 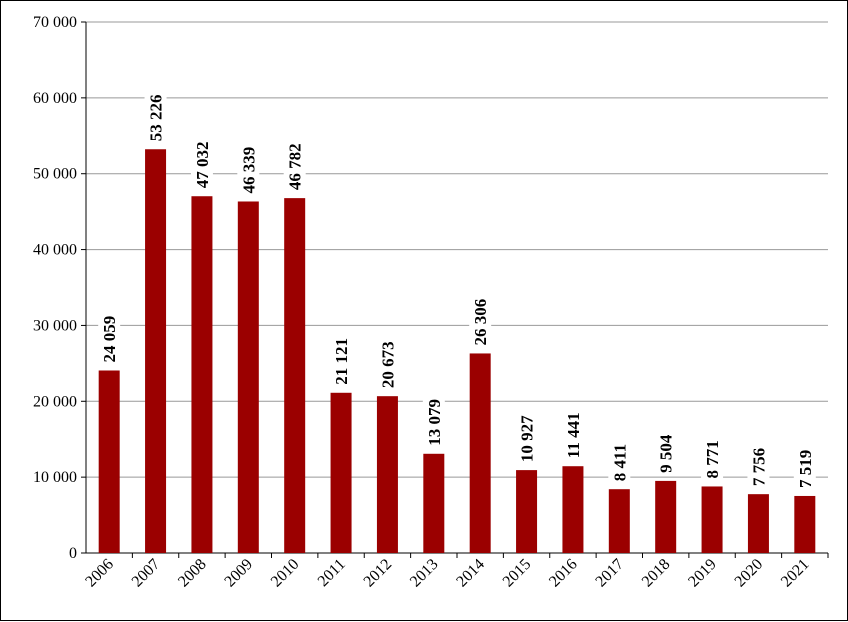 I want to click on bar-2016, so click(x=573, y=509).